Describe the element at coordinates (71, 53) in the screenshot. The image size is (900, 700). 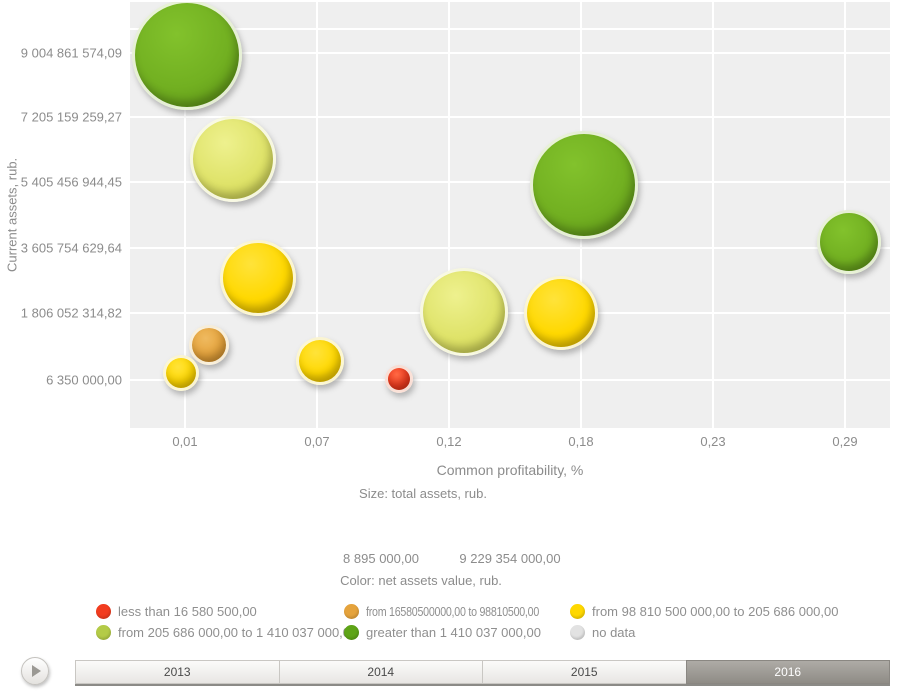
I see `y-tick-label: 9 004 861 574,09` at that location.